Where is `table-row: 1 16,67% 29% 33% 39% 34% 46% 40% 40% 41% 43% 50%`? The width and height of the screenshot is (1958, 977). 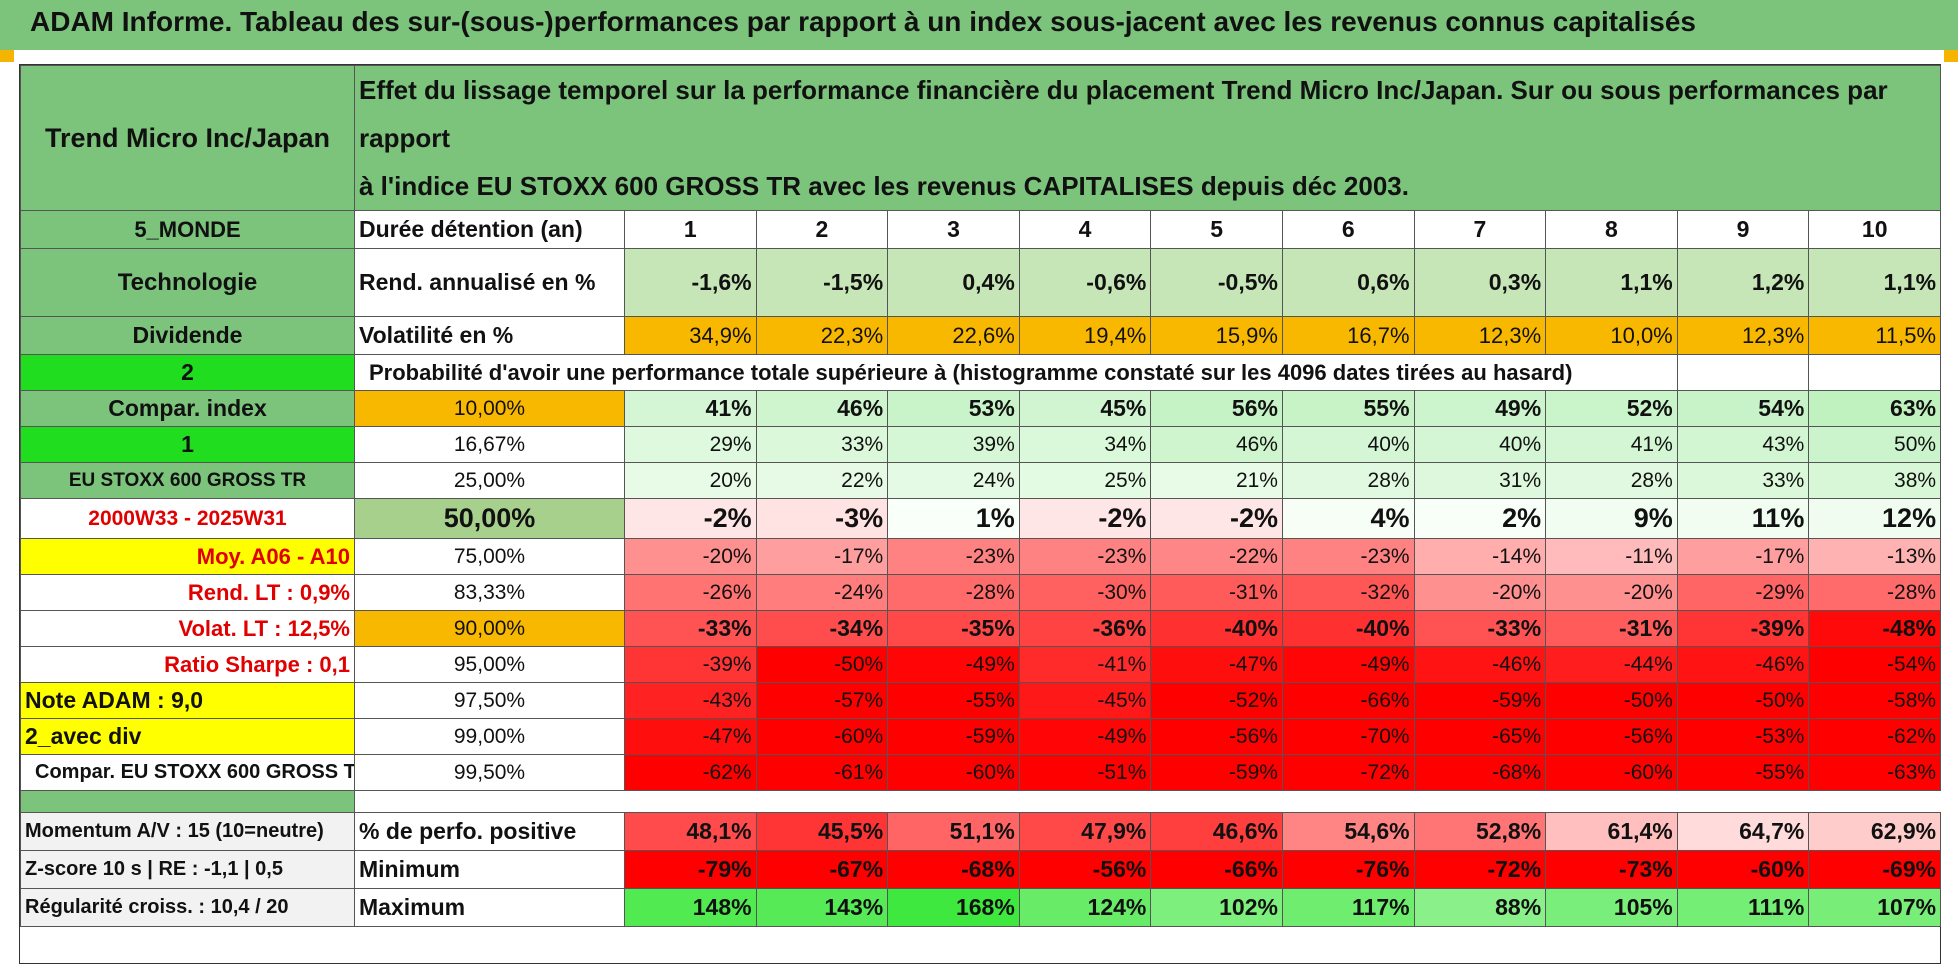 table-row: 1 16,67% 29% 33% 39% 34% 46% 40% 40% 41% 43% 50% is located at coordinates (981, 444).